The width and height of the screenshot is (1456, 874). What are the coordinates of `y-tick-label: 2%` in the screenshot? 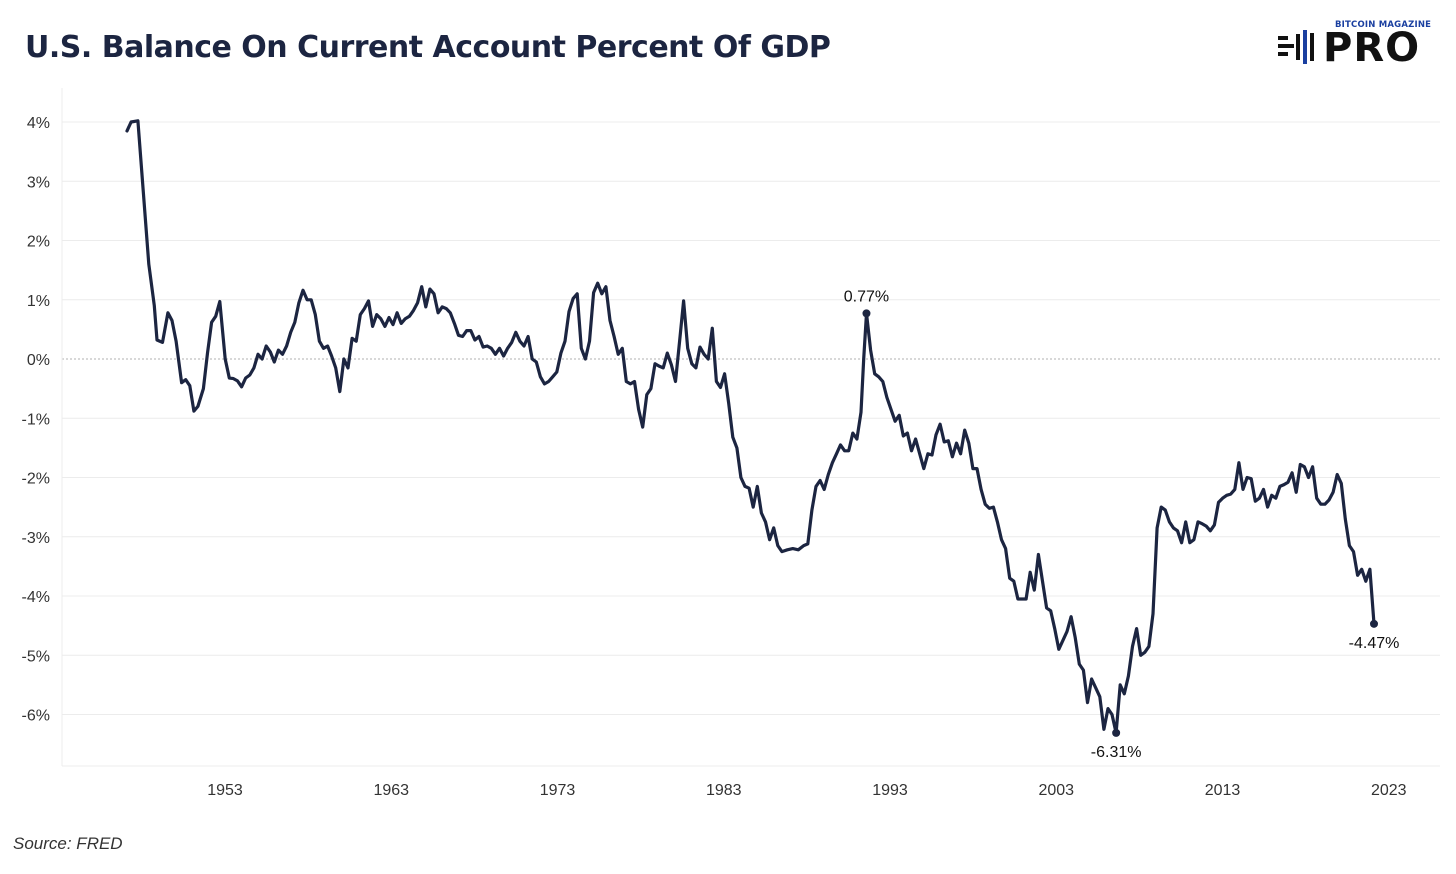 It's located at (38, 242).